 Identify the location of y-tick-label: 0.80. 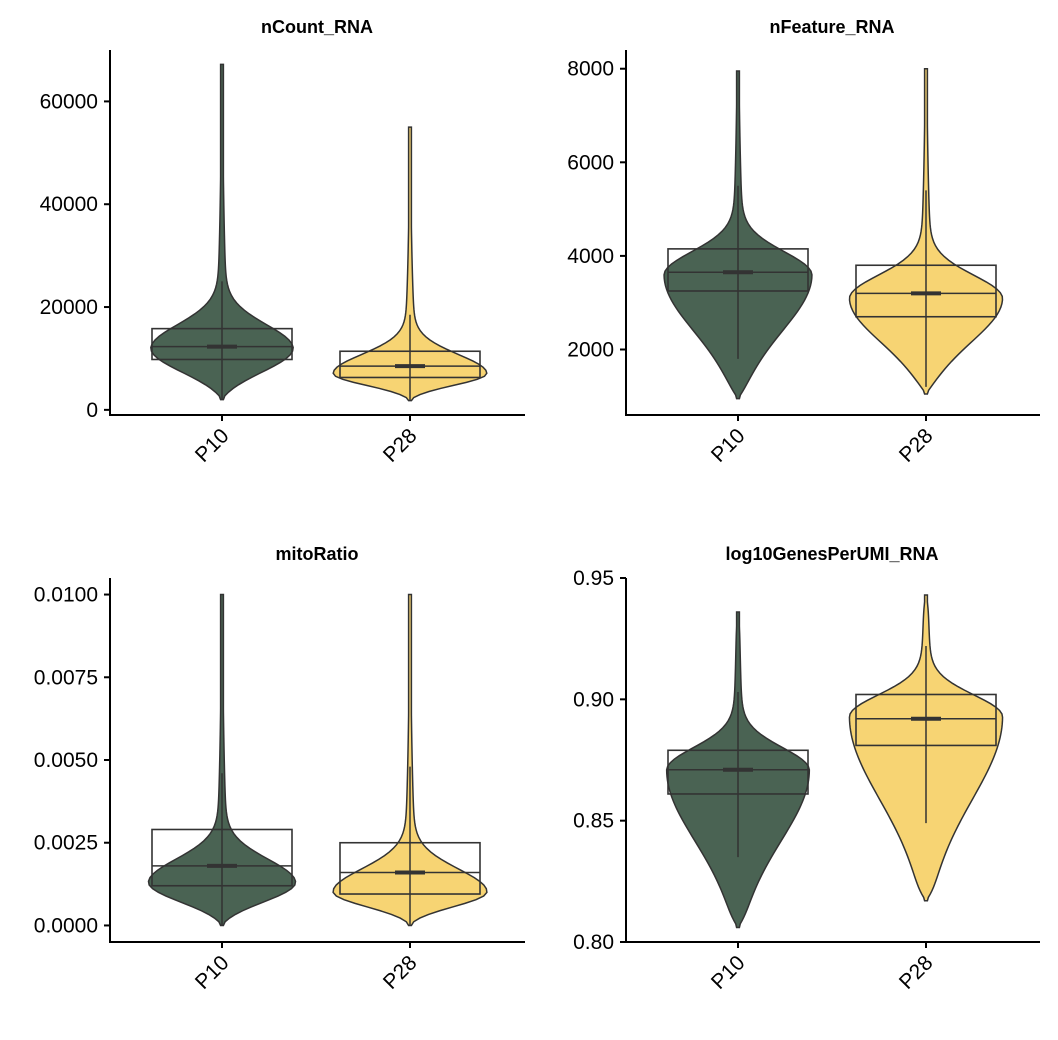
(593, 942).